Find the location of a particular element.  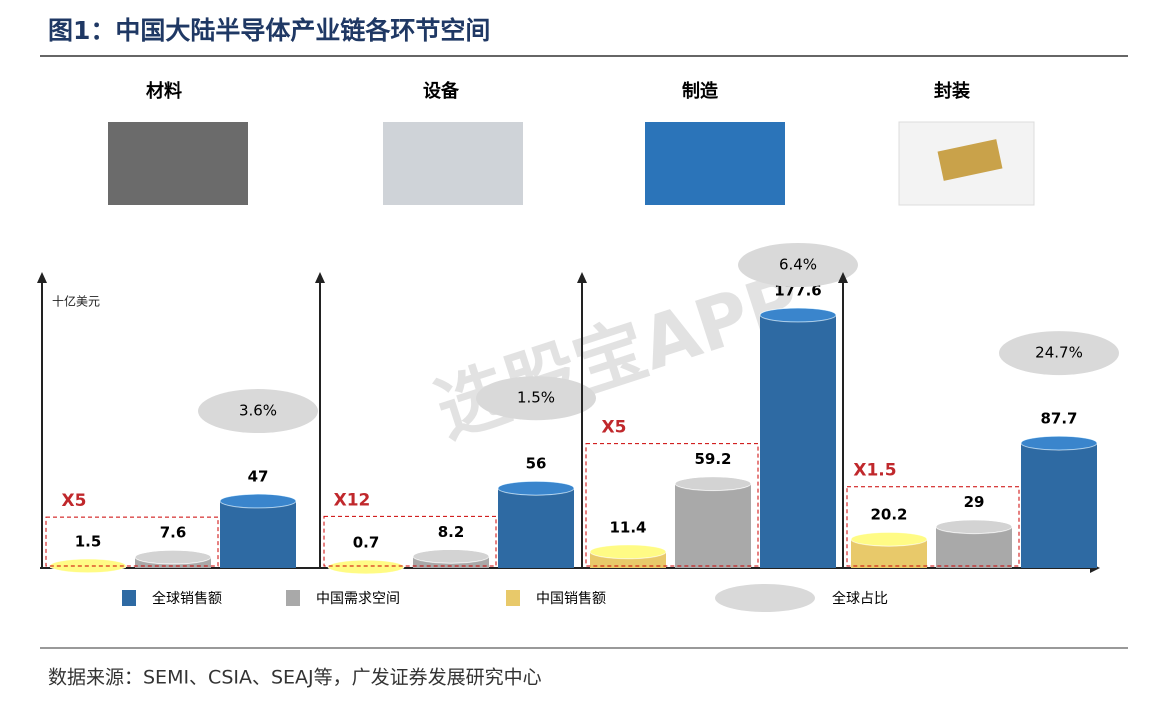

value-label: 59.2 is located at coordinates (712, 459).